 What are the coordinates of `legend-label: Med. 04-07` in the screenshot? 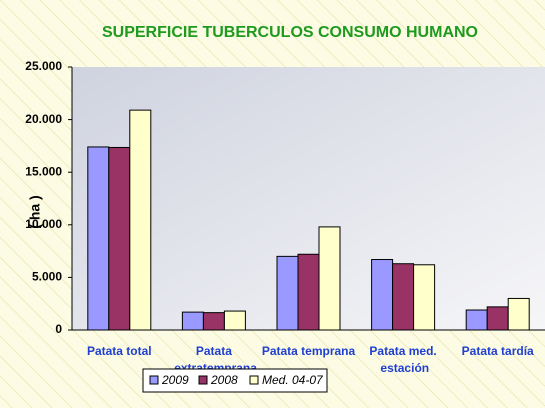 It's located at (293, 380).